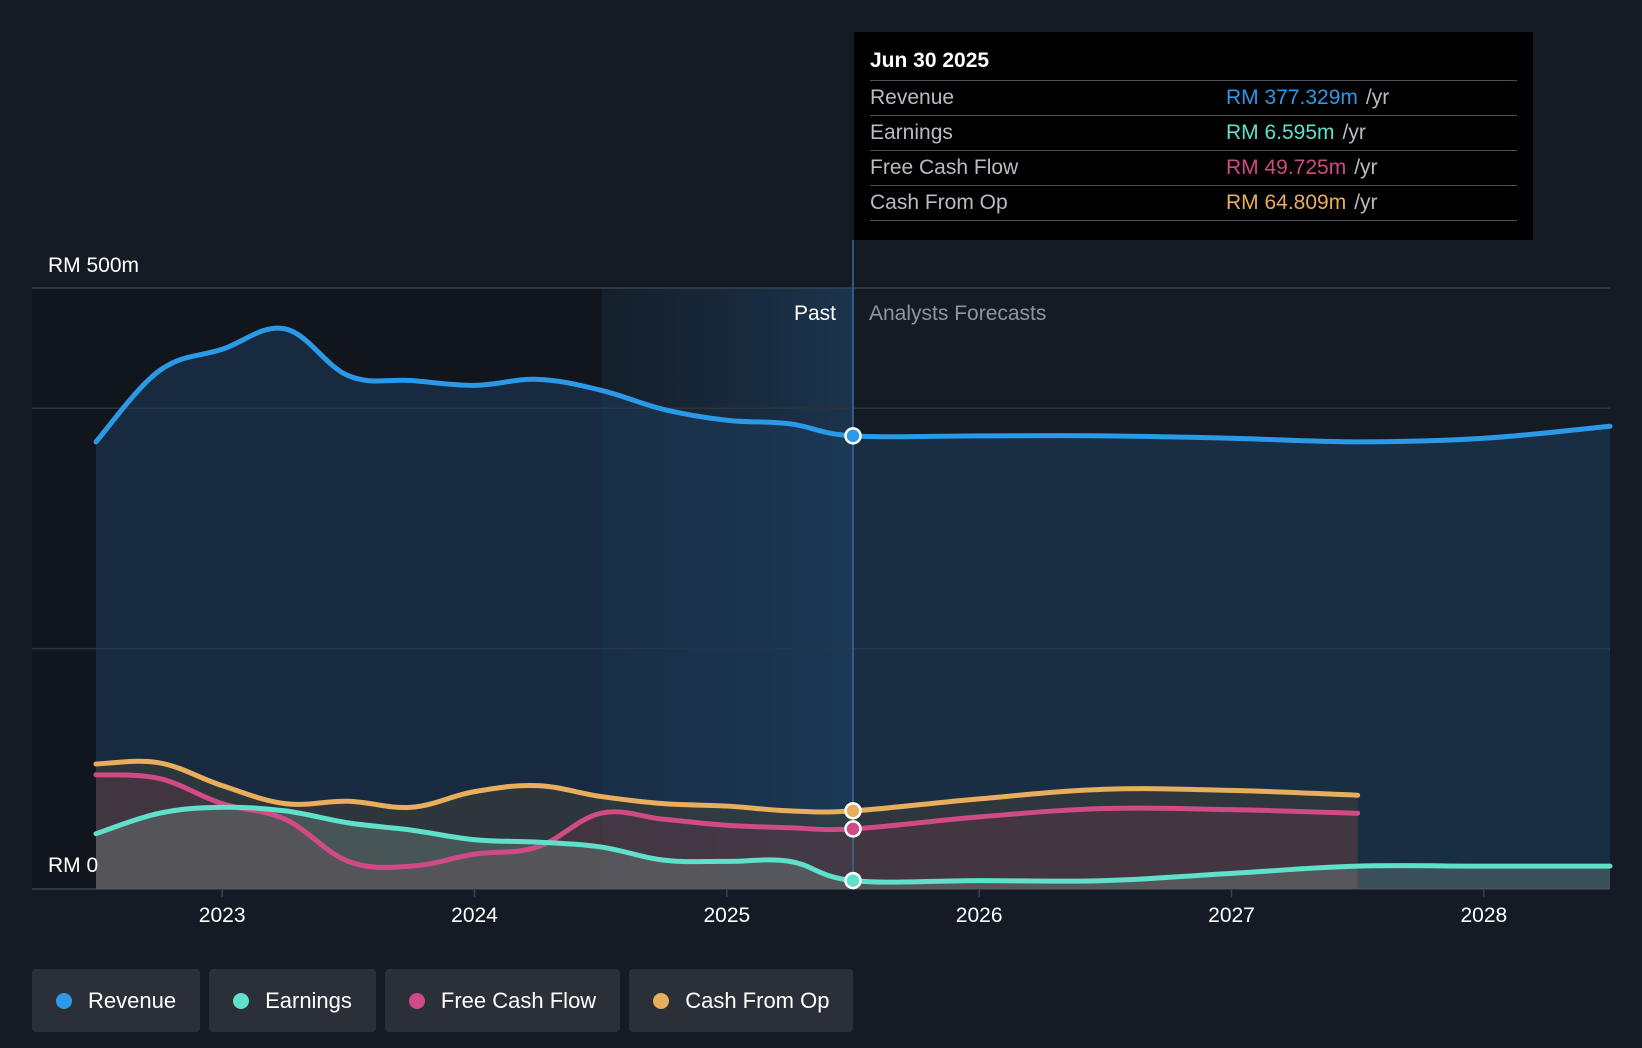 This screenshot has width=1642, height=1048. Describe the element at coordinates (957, 313) in the screenshot. I see `forecast-label: Analysts Forecasts` at that location.